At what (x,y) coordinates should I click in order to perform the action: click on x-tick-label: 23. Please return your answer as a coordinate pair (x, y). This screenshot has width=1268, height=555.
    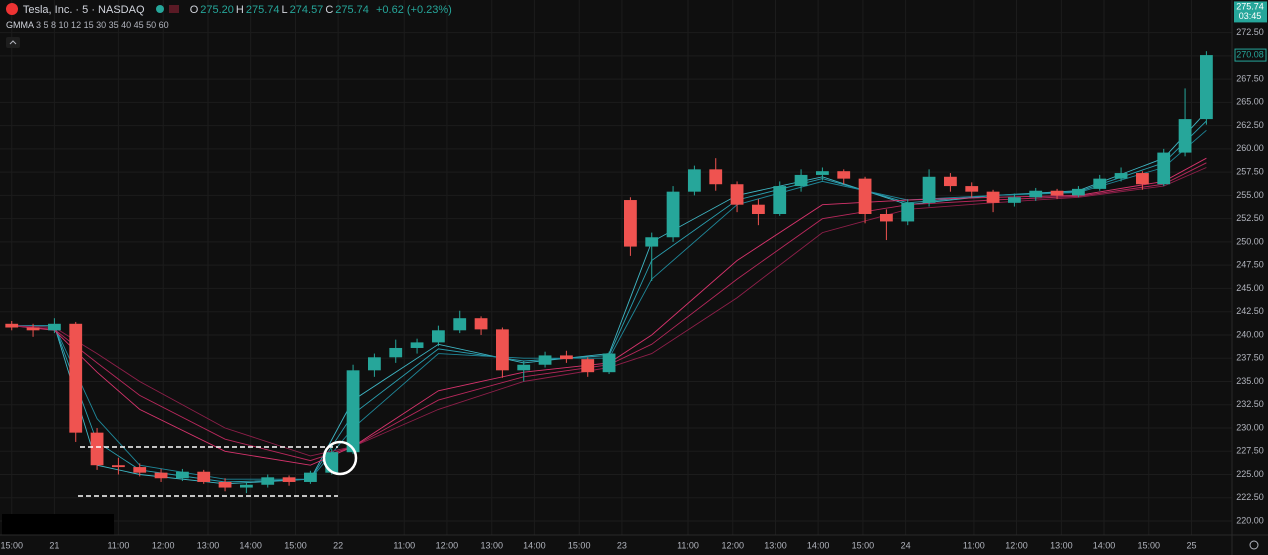
    Looking at the image, I should click on (622, 545).